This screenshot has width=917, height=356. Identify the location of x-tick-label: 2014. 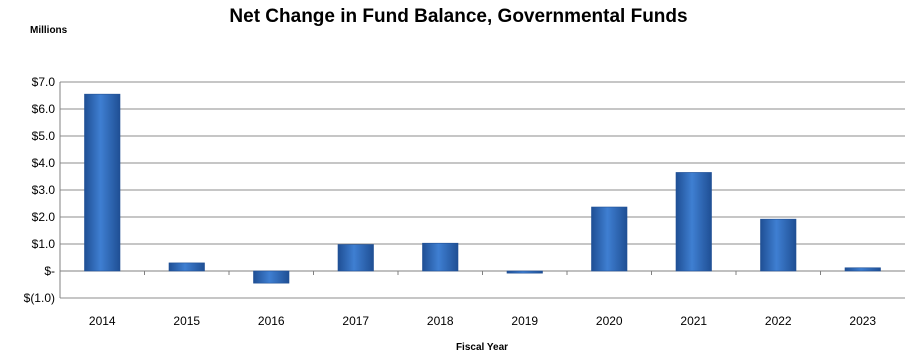
(102, 321).